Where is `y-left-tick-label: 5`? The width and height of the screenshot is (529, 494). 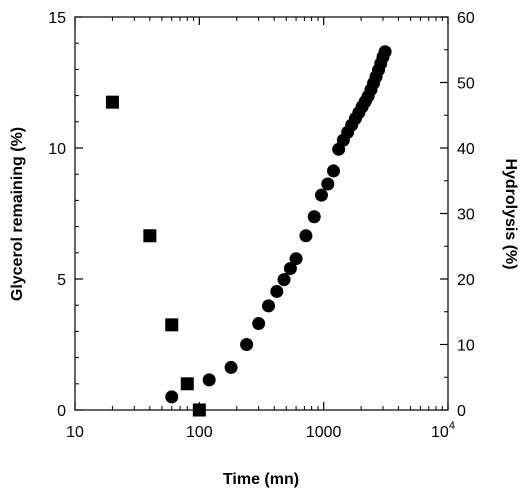 y-left-tick-label: 5 is located at coordinates (61, 280).